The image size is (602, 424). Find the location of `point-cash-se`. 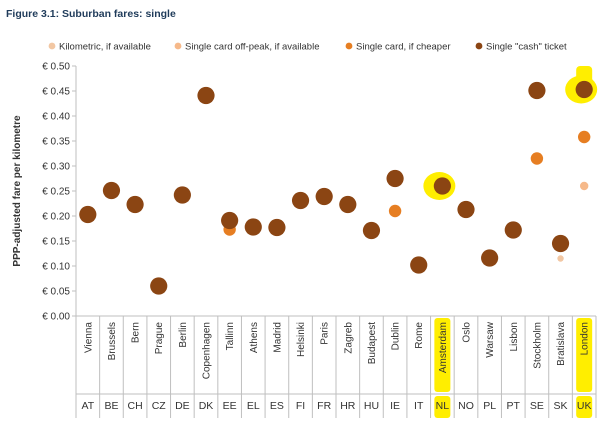

point-cash-se is located at coordinates (537, 90).